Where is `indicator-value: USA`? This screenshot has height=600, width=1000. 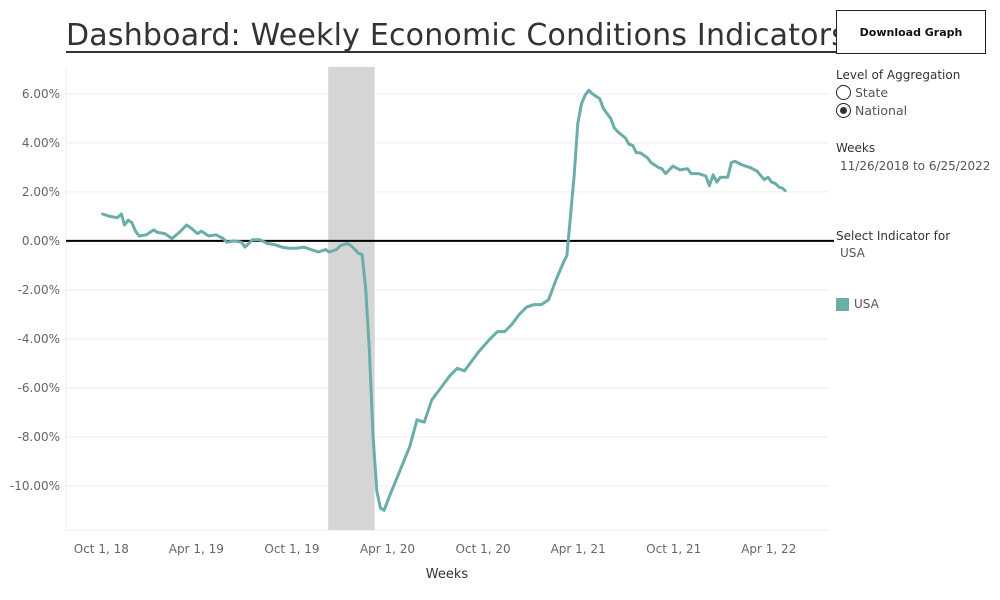 indicator-value: USA is located at coordinates (852, 253).